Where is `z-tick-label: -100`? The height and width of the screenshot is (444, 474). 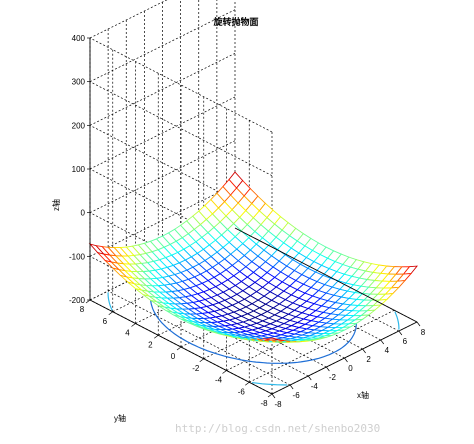 z-tick-label: -100 is located at coordinates (77, 256).